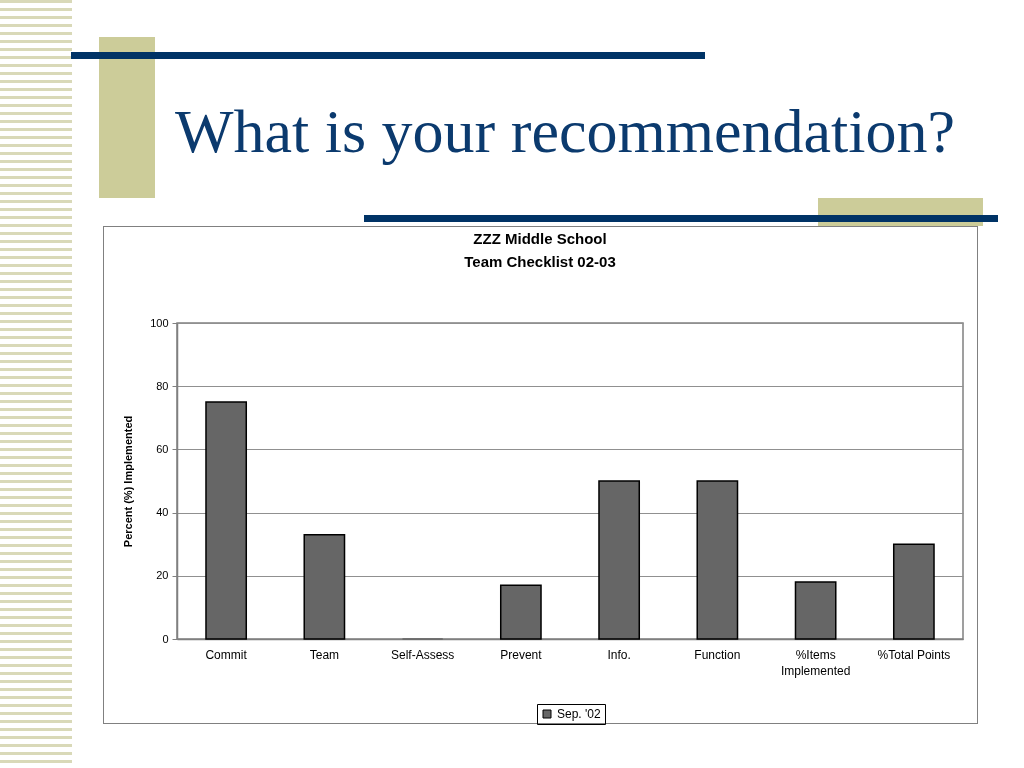 The image size is (1024, 768). Describe the element at coordinates (165, 638) in the screenshot. I see `y-tick-label: 0` at that location.